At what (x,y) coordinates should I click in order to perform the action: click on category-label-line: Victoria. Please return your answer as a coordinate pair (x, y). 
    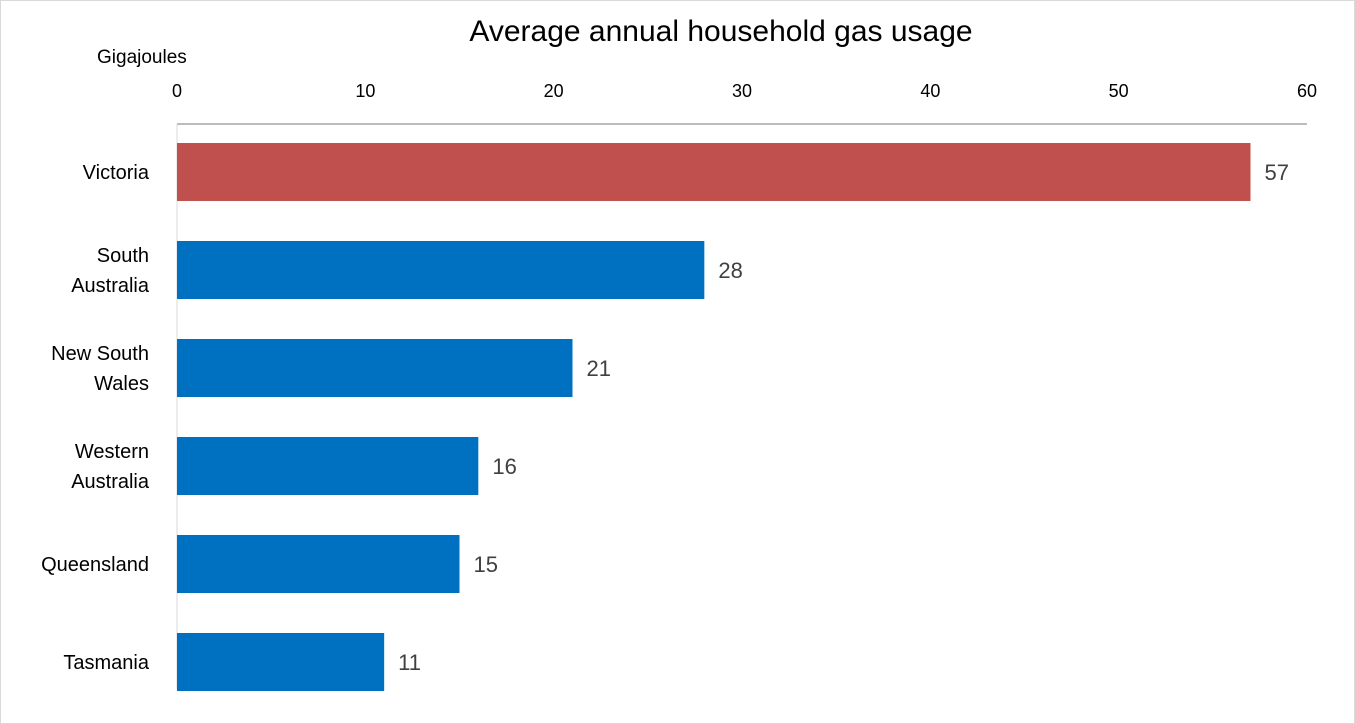
    Looking at the image, I should click on (116, 173).